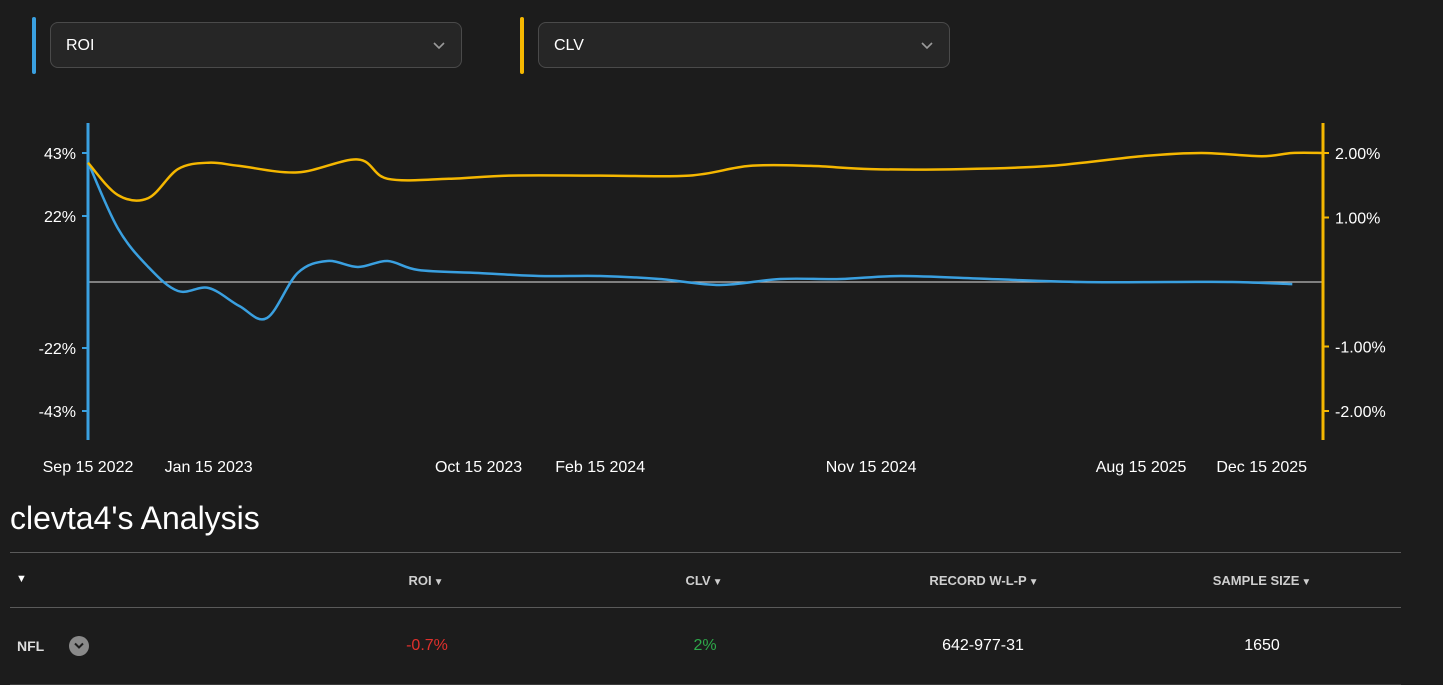 The width and height of the screenshot is (1443, 685). Describe the element at coordinates (57, 412) in the screenshot. I see `left-tick-label: -43%` at that location.